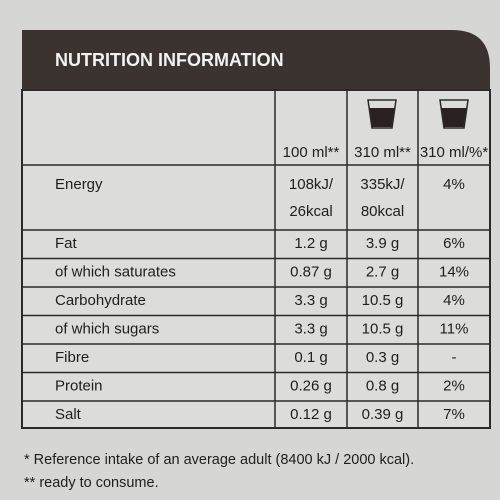 This screenshot has height=500, width=500. I want to click on nutrient-label: Salt, so click(68, 414).